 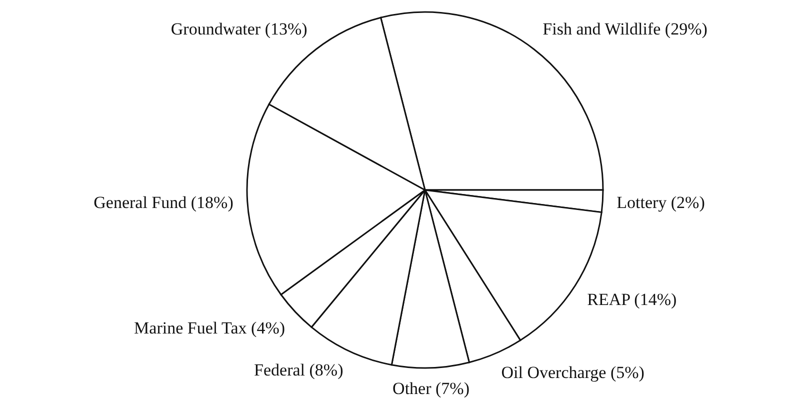 What do you see at coordinates (239, 28) in the screenshot?
I see `slice-label: Groundwater (13%)` at bounding box center [239, 28].